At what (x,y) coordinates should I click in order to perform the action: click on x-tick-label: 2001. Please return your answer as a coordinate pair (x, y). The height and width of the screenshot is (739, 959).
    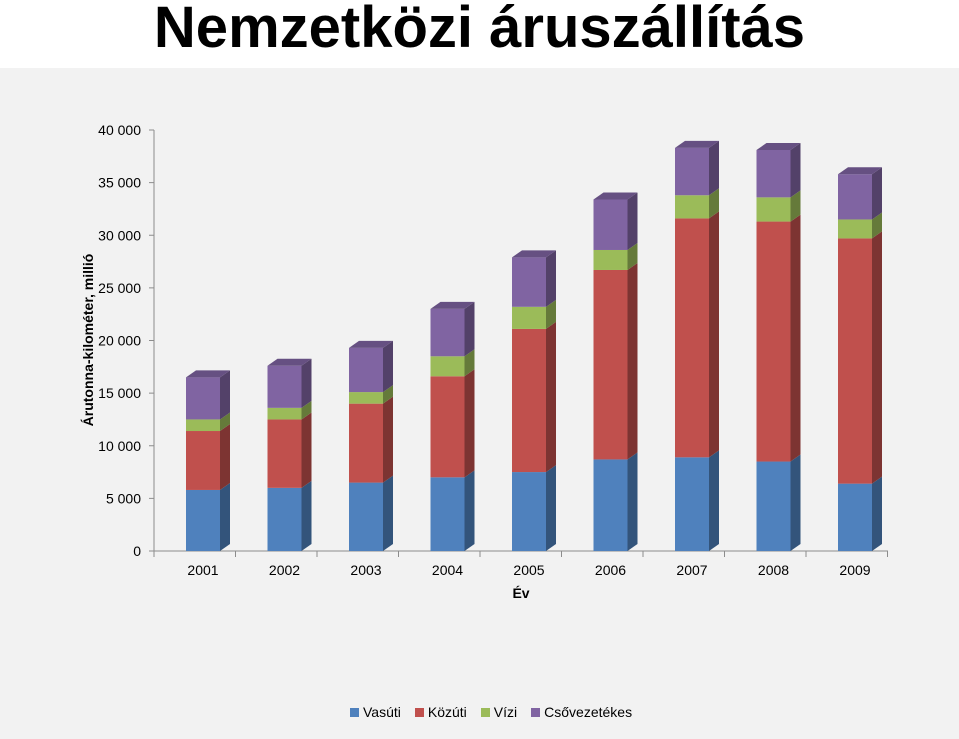
    Looking at the image, I should click on (202, 570).